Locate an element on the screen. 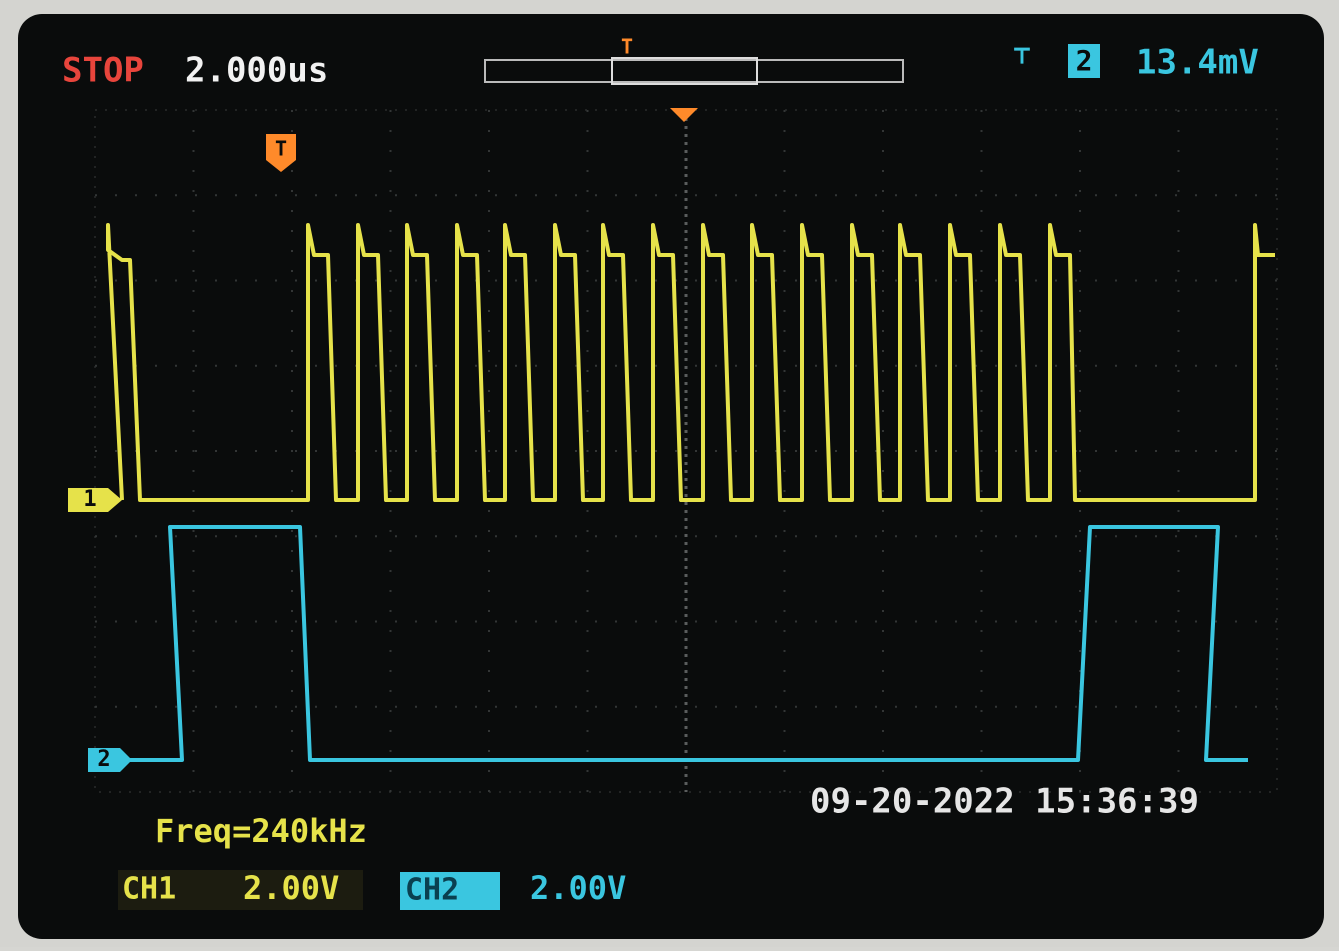  trigger-marker: T is located at coordinates (281, 149).